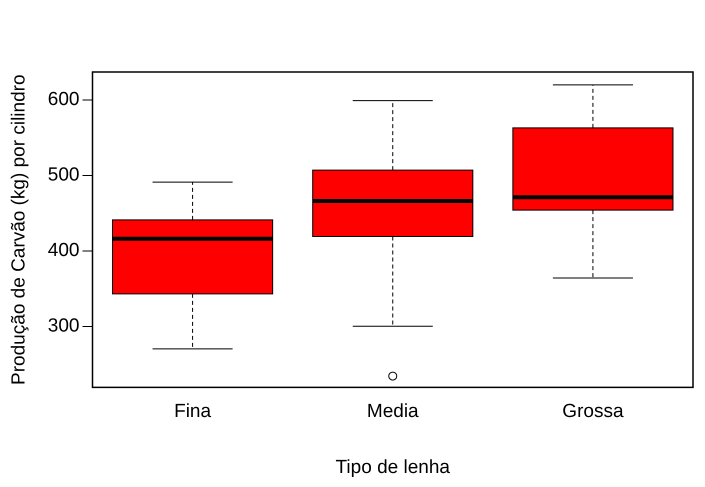 The width and height of the screenshot is (705, 487). Describe the element at coordinates (64, 251) in the screenshot. I see `y-tick-label: 400` at that location.